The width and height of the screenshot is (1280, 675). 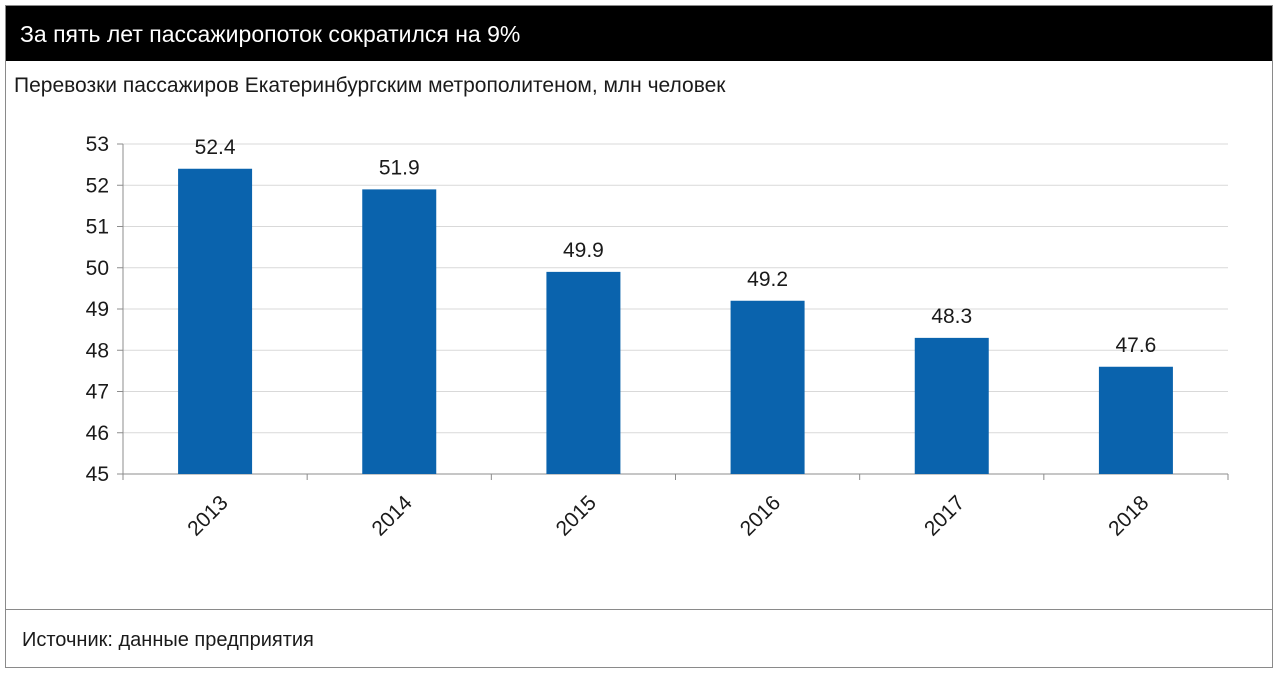 What do you see at coordinates (97, 474) in the screenshot?
I see `y-tick-label: 45` at bounding box center [97, 474].